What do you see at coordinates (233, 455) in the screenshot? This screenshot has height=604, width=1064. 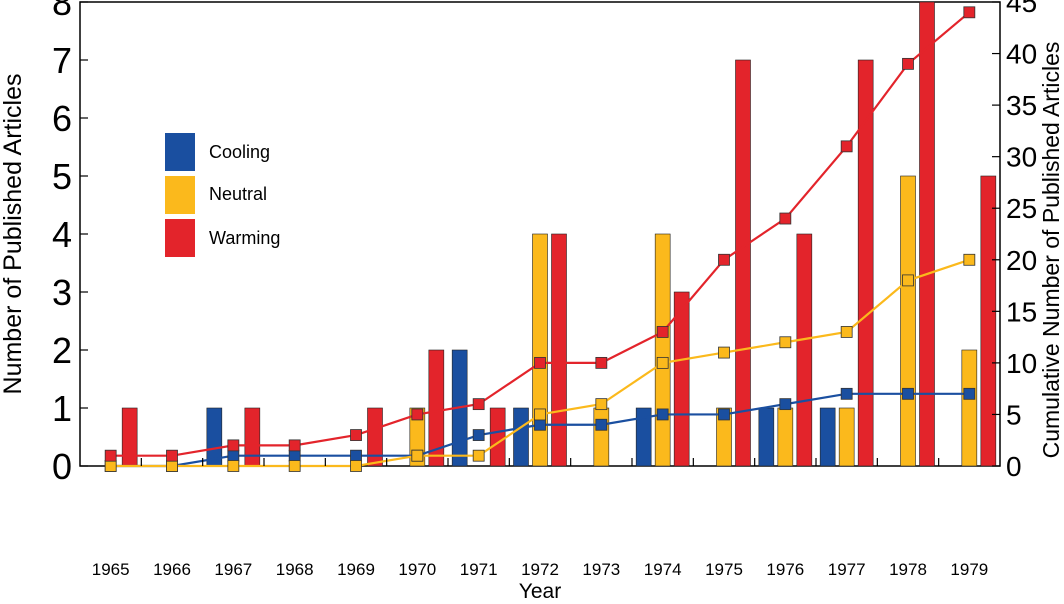 I see `cumulative-point-cooling-1967` at bounding box center [233, 455].